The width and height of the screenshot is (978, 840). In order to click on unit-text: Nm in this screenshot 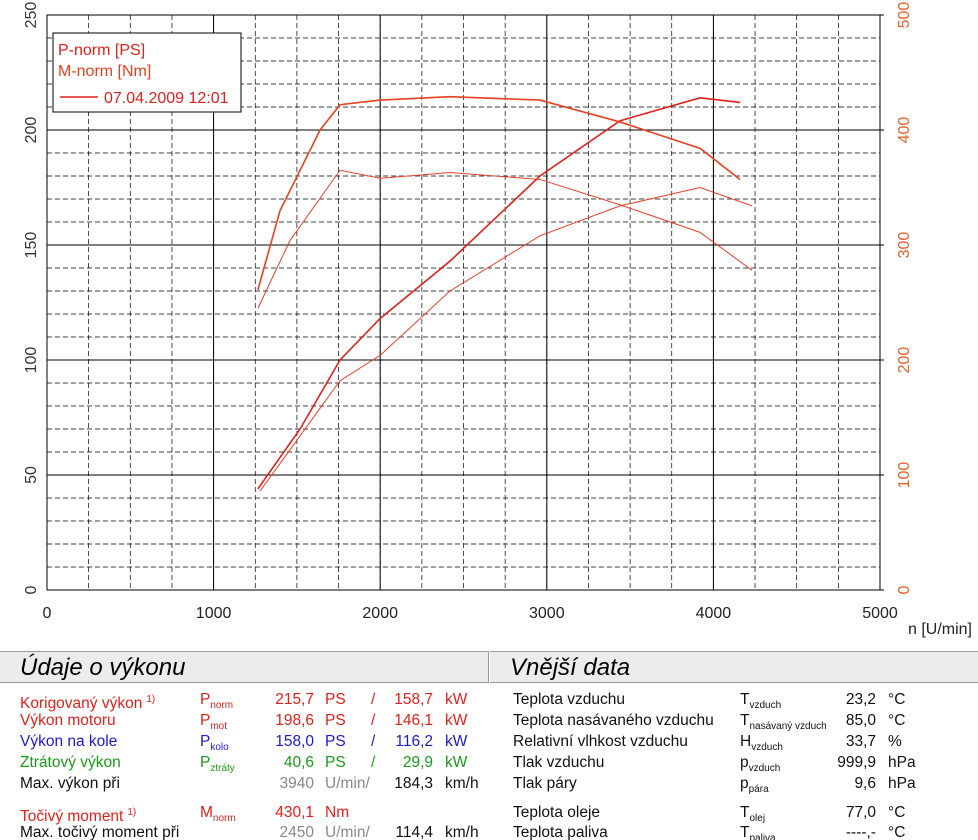, I will do `click(337, 812)`.